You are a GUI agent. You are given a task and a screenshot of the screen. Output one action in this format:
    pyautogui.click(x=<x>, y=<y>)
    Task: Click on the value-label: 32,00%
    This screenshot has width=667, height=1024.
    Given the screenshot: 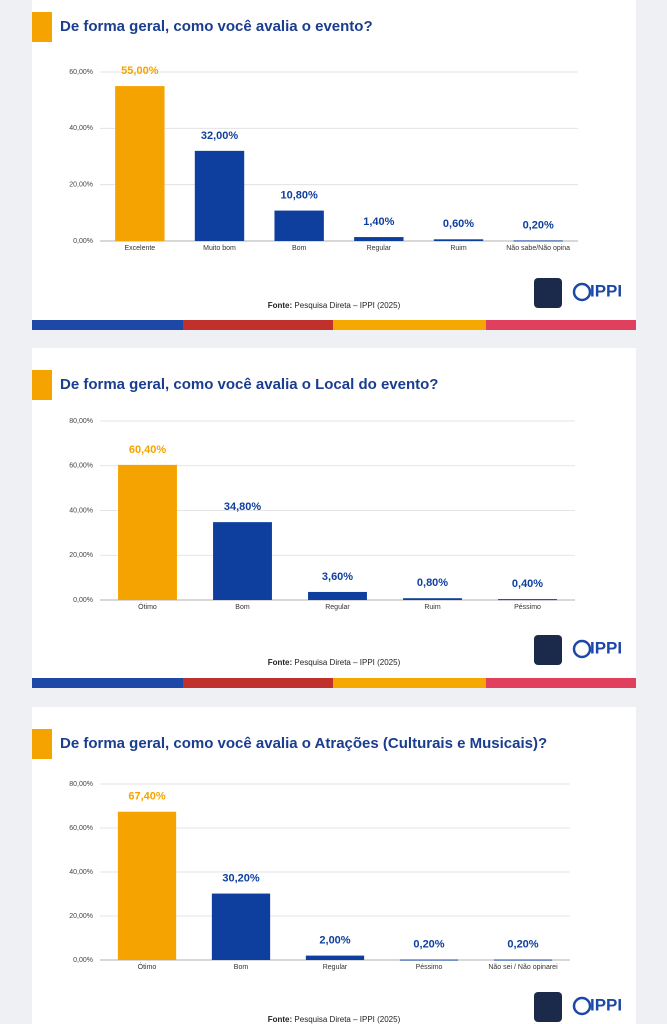 What is the action you would take?
    pyautogui.click(x=220, y=136)
    